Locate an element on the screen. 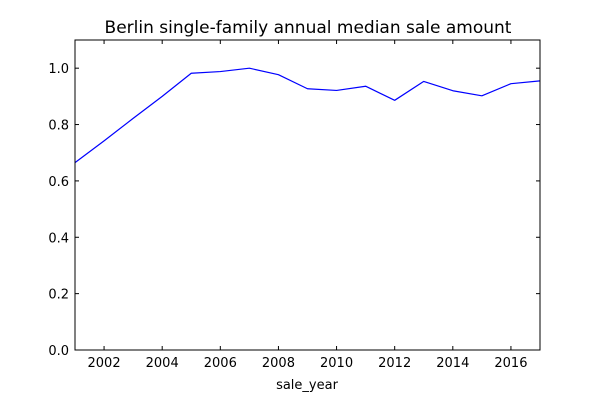 This screenshot has width=600, height=404. x-tick-label: 2010 is located at coordinates (336, 363).